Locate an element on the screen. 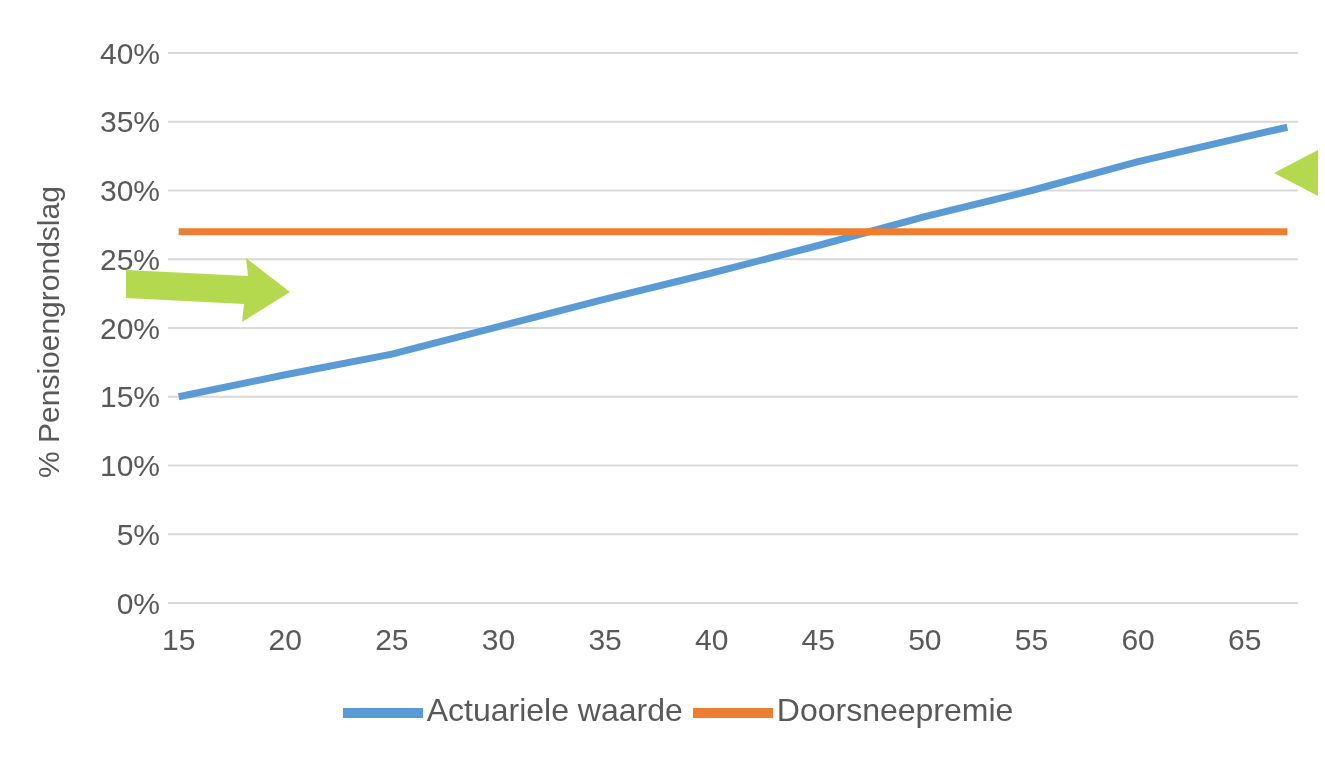 The height and width of the screenshot is (780, 1325). y-tick-label: 30% is located at coordinates (129, 191).